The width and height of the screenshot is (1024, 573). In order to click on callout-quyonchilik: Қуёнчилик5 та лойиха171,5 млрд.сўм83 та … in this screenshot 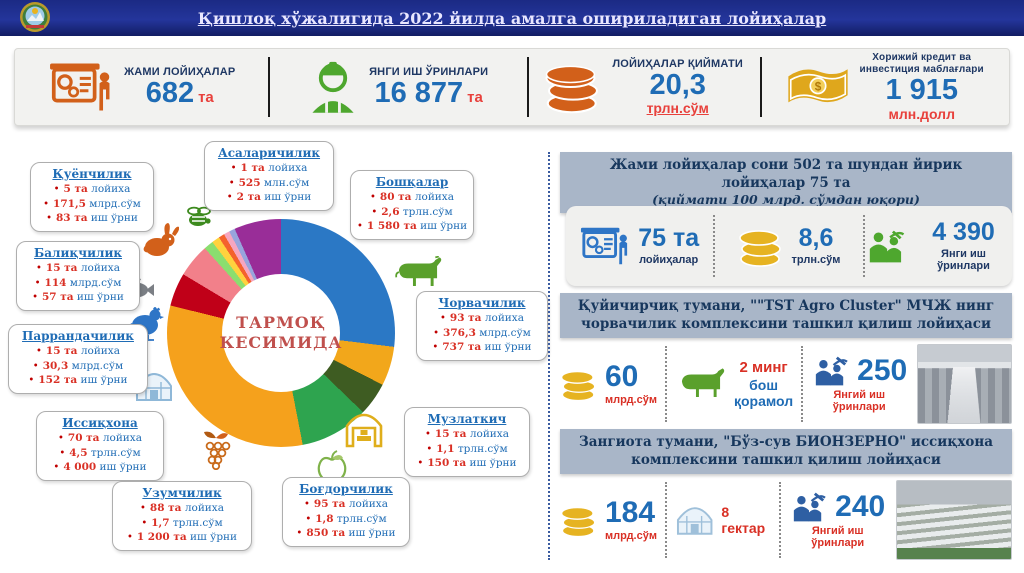, I will do `click(92, 197)`.